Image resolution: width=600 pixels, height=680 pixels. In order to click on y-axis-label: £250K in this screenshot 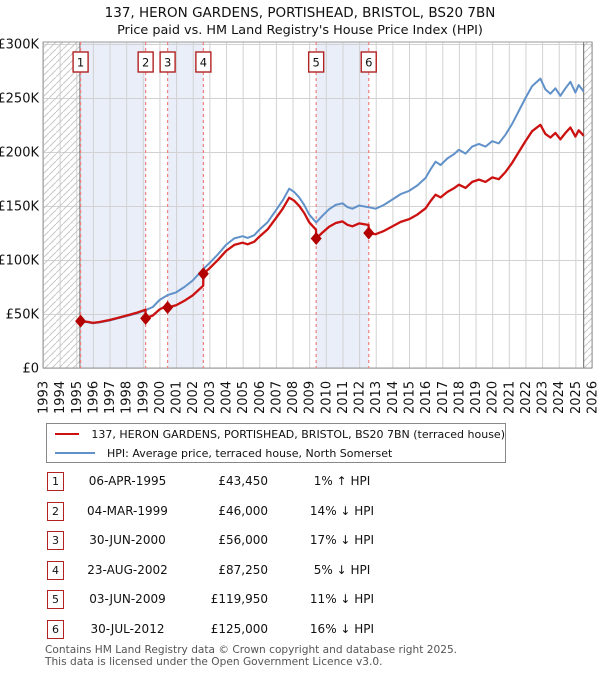, I will do `click(19, 99)`.